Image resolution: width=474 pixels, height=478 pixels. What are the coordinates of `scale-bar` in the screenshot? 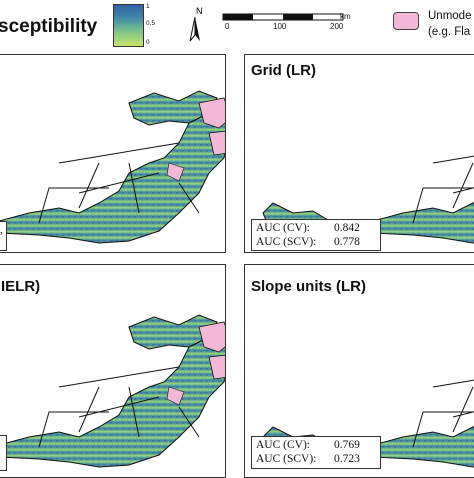 It's located at (283, 17).